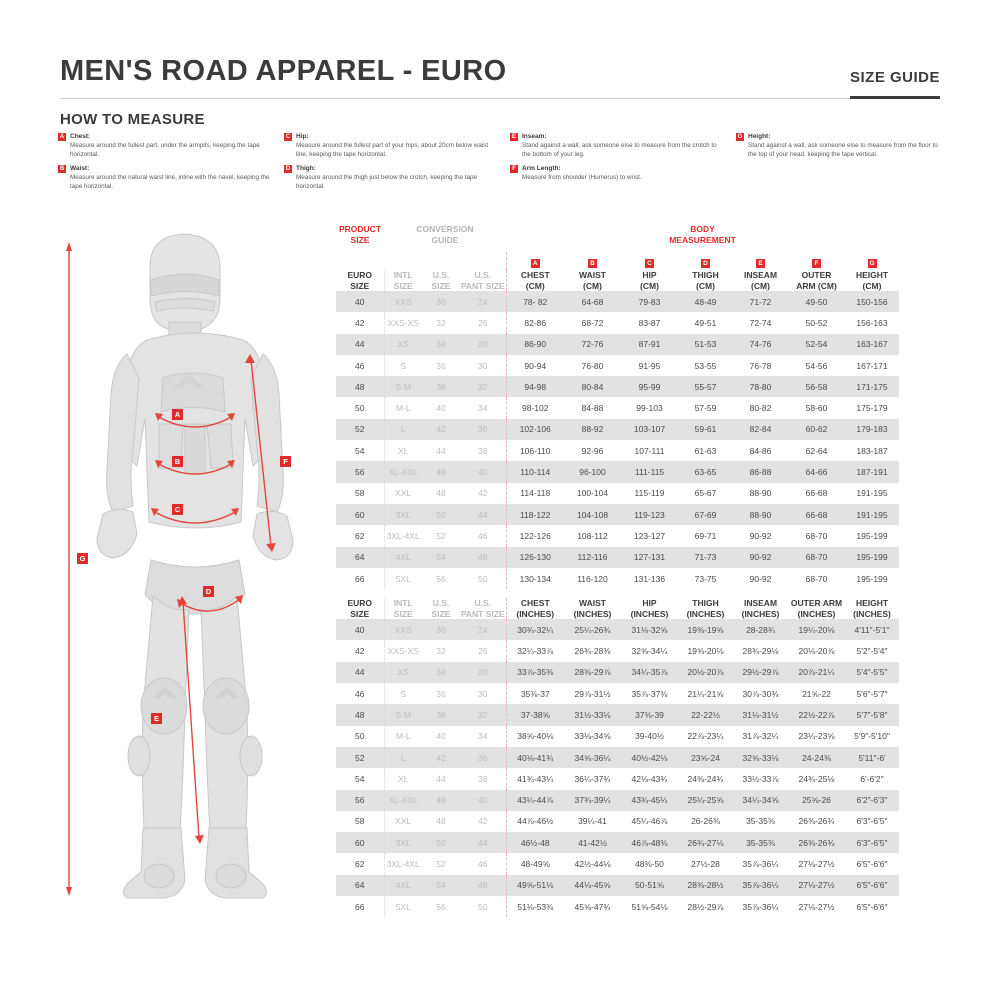 This screenshot has height=1000, width=1000. Describe the element at coordinates (441, 302) in the screenshot. I see `cell-us-size: 30` at that location.